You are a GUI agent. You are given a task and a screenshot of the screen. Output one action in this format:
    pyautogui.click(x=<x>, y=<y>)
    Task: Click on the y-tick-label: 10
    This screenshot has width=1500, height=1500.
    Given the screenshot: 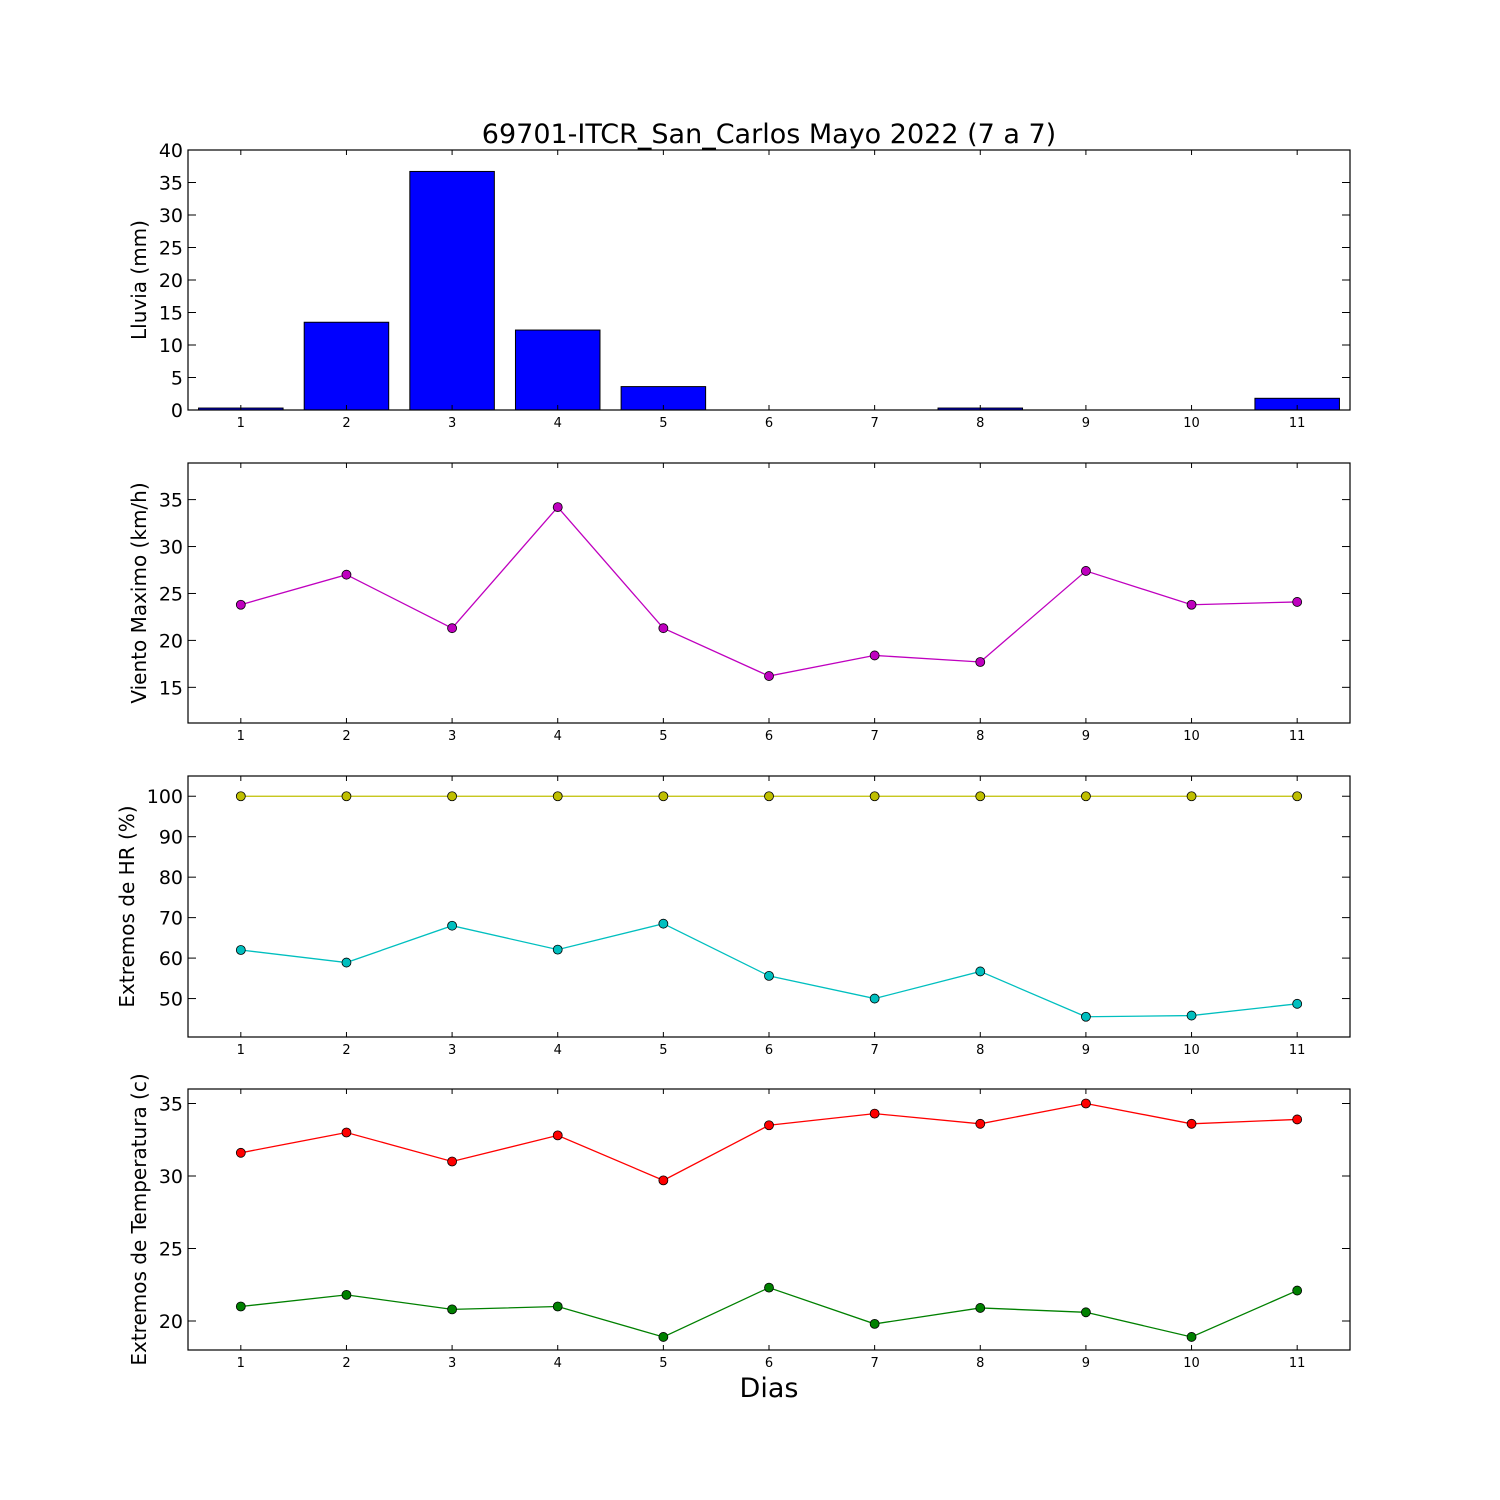 What is the action you would take?
    pyautogui.click(x=171, y=346)
    